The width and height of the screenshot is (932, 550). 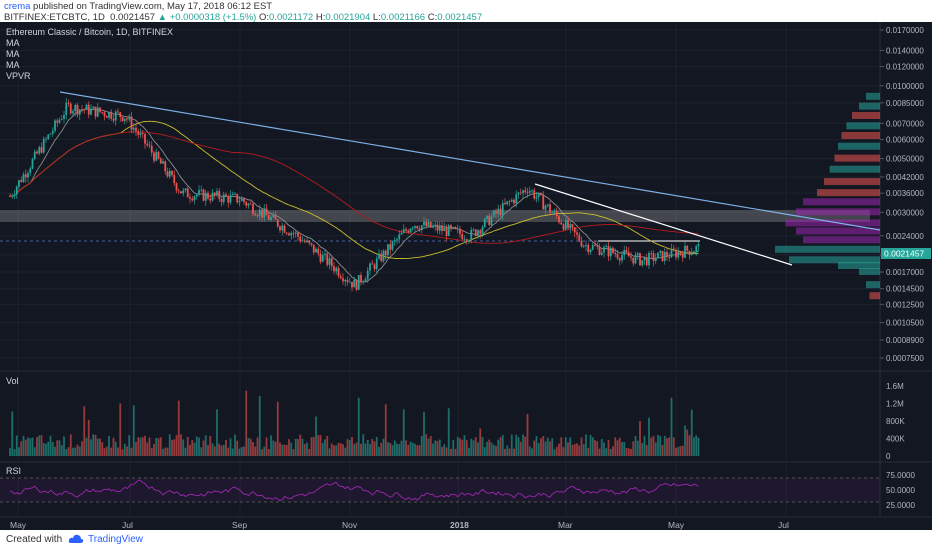 What do you see at coordinates (320, 17) in the screenshot?
I see `high-label: H:` at bounding box center [320, 17].